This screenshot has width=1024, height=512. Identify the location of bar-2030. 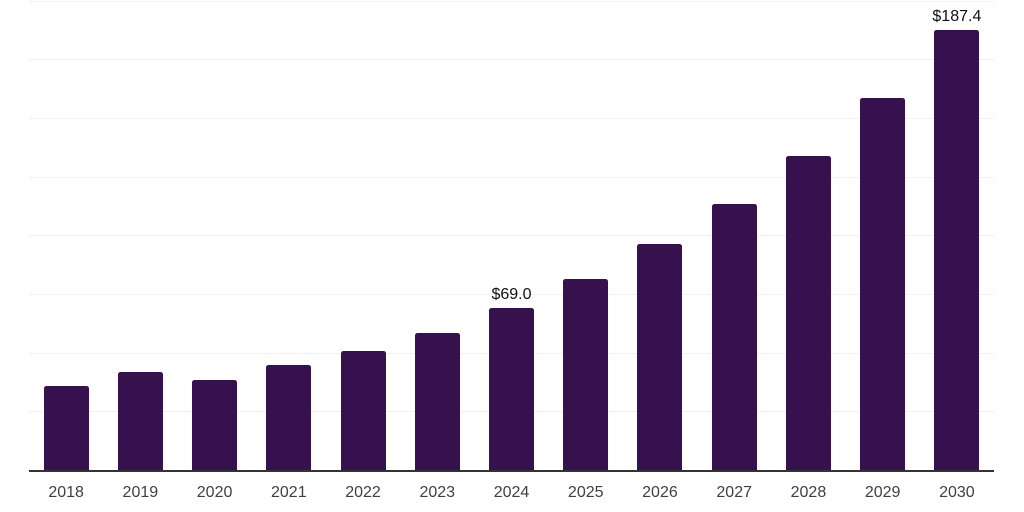
(957, 250).